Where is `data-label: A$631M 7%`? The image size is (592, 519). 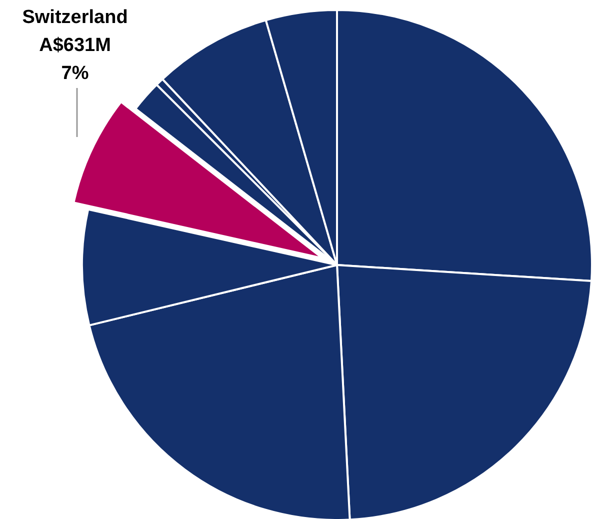 data-label: A$631M 7% is located at coordinates (75, 59).